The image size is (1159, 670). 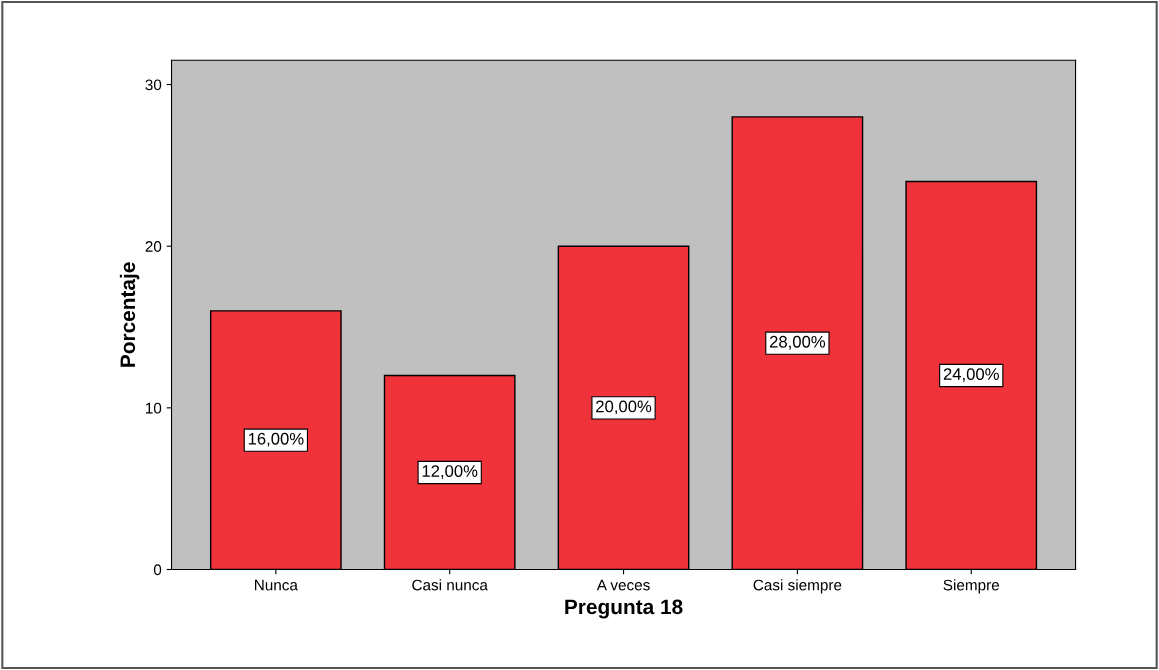 I want to click on y-tick-label: 30, so click(x=153, y=85).